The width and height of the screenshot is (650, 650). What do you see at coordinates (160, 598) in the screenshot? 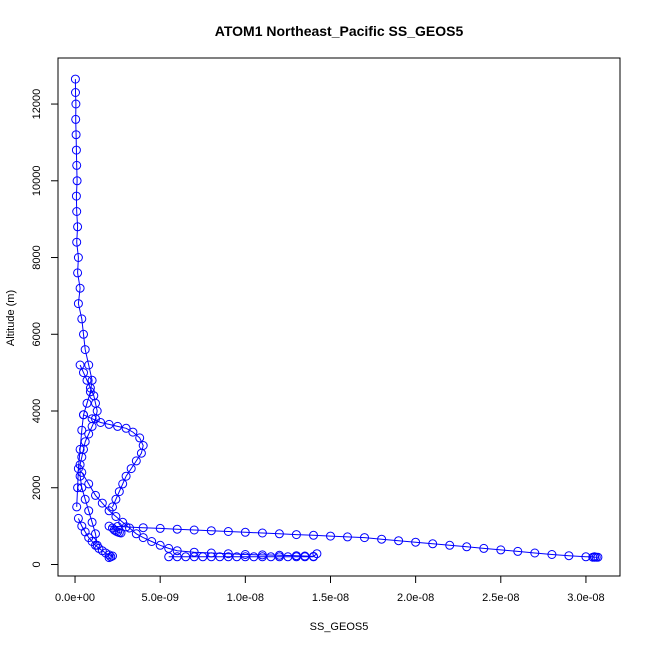
I see `x-tick-label: 5.0e-09` at bounding box center [160, 598].